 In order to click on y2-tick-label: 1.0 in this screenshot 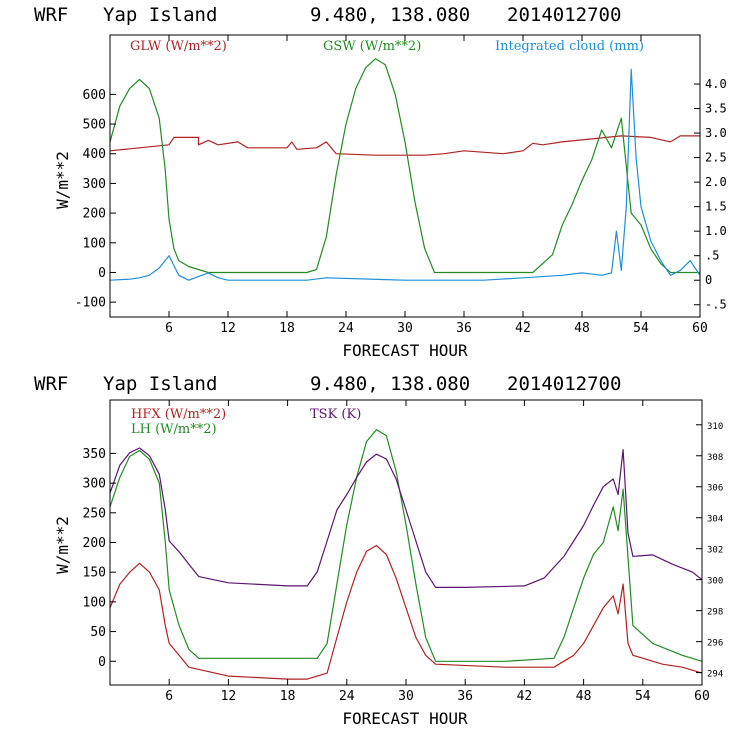, I will do `click(716, 231)`.